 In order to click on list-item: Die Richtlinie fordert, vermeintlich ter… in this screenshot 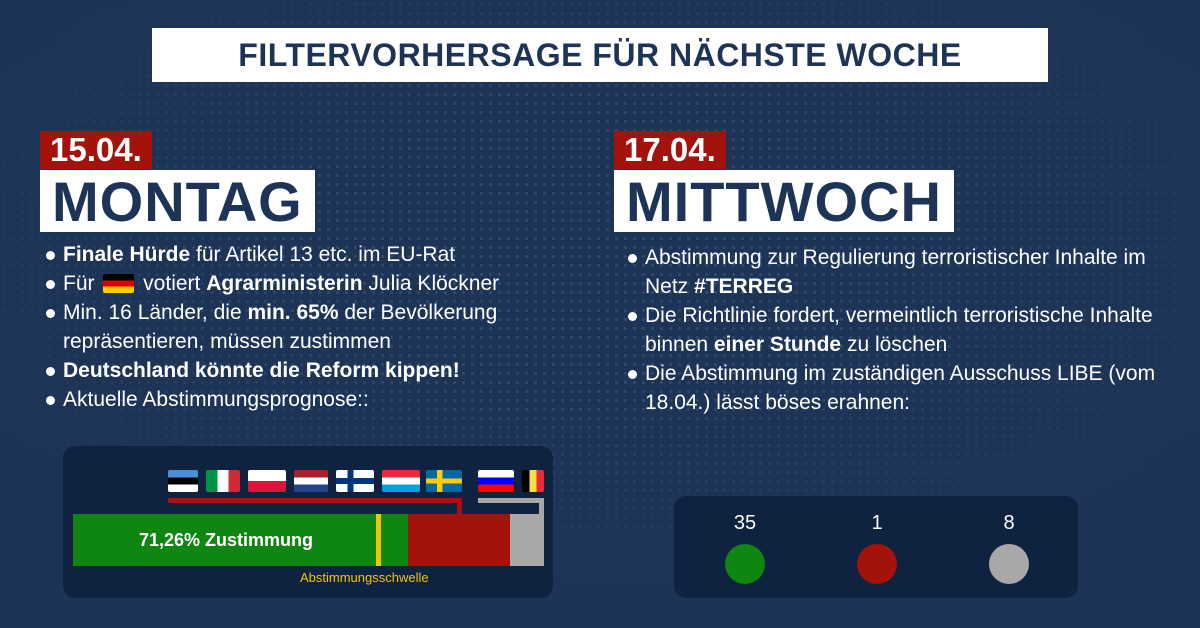, I will do `click(896, 330)`.